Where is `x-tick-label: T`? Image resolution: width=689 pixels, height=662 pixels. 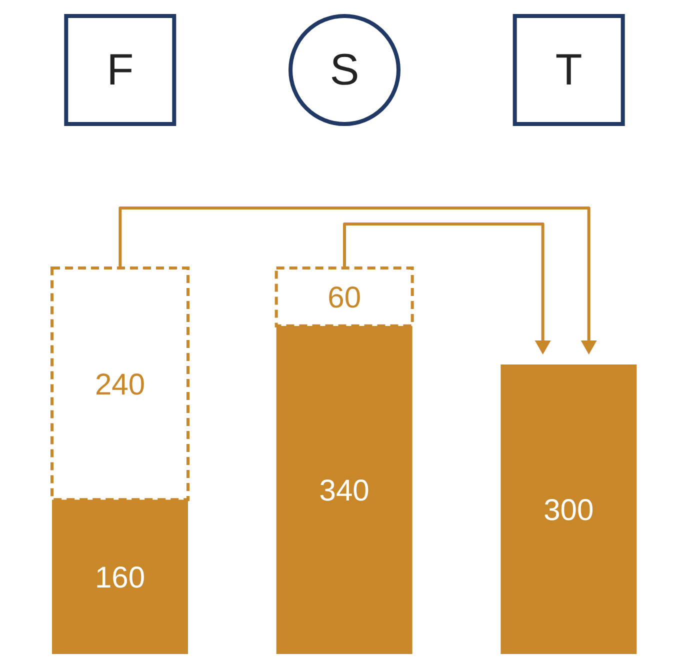
x-tick-label: T is located at coordinates (568, 70).